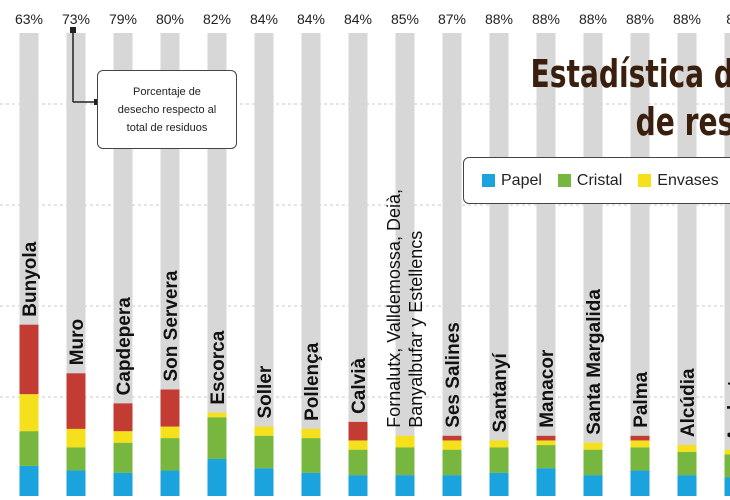 Image resolution: width=730 pixels, height=500 pixels. Describe the element at coordinates (416, 329) in the screenshot. I see `municipality-label: Banyalbufar y Estellencs` at that location.